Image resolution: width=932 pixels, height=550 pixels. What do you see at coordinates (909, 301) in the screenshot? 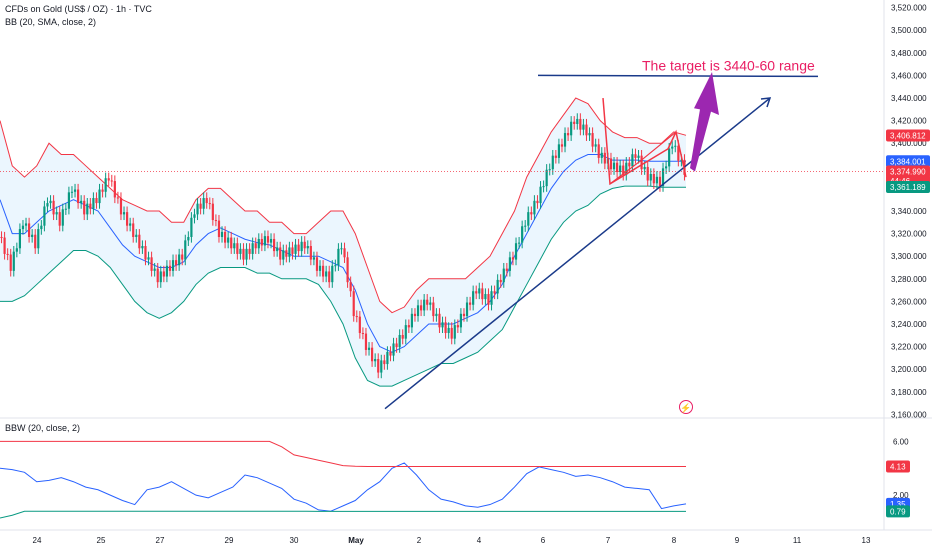
I see `price-tick-label: 3,260.000` at bounding box center [909, 301].